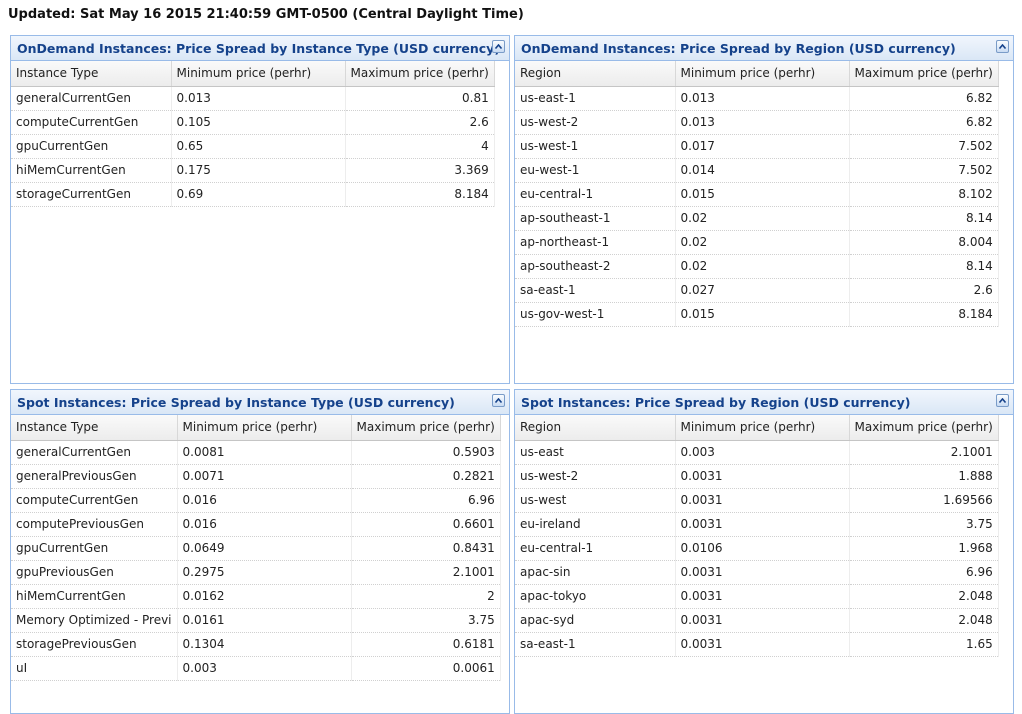 Image resolution: width=1022 pixels, height=714 pixels. I want to click on min-price-cell: 0.1304, so click(264, 644).